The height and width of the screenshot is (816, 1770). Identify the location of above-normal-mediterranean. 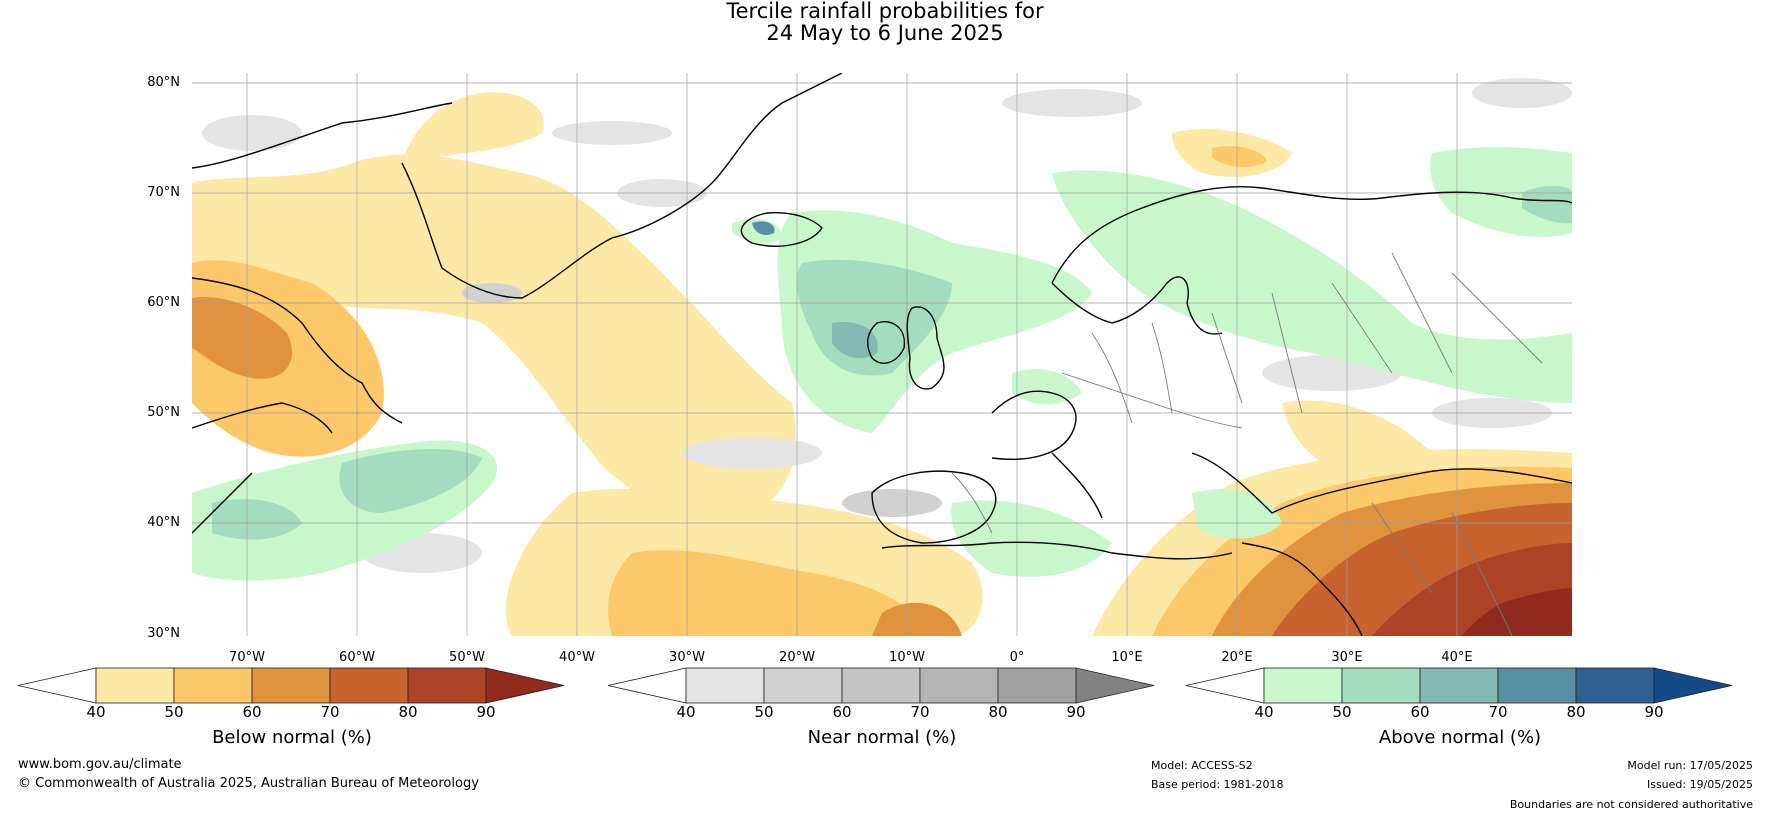
(1031, 538).